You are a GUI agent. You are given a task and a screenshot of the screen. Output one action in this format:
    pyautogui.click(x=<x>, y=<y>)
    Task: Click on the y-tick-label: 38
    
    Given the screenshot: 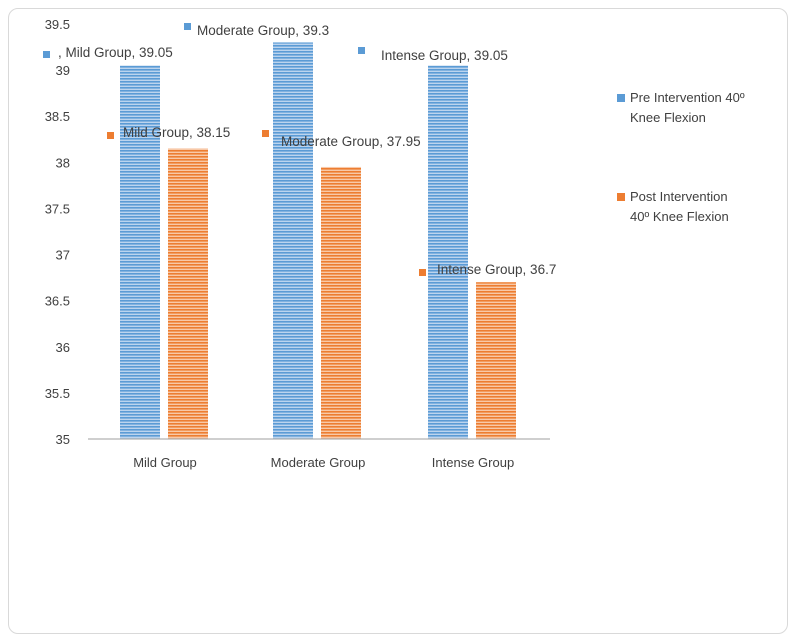 What is the action you would take?
    pyautogui.click(x=63, y=162)
    